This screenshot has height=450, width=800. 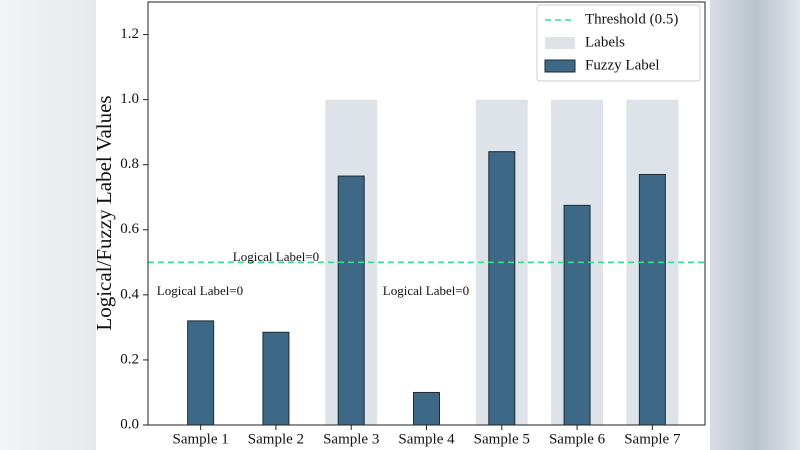 I want to click on x-tick-label: Sample 3, so click(x=351, y=439).